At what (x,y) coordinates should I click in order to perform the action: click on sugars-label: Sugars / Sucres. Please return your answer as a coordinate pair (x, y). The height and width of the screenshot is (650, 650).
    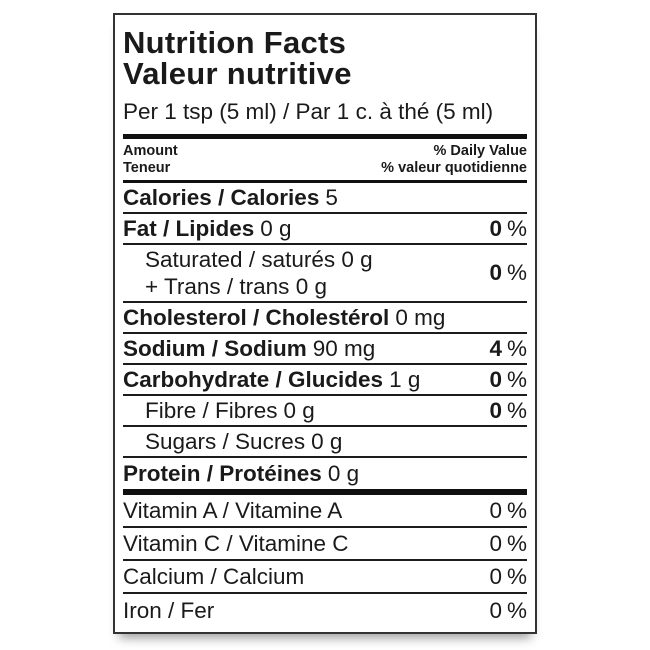
    Looking at the image, I should click on (225, 441).